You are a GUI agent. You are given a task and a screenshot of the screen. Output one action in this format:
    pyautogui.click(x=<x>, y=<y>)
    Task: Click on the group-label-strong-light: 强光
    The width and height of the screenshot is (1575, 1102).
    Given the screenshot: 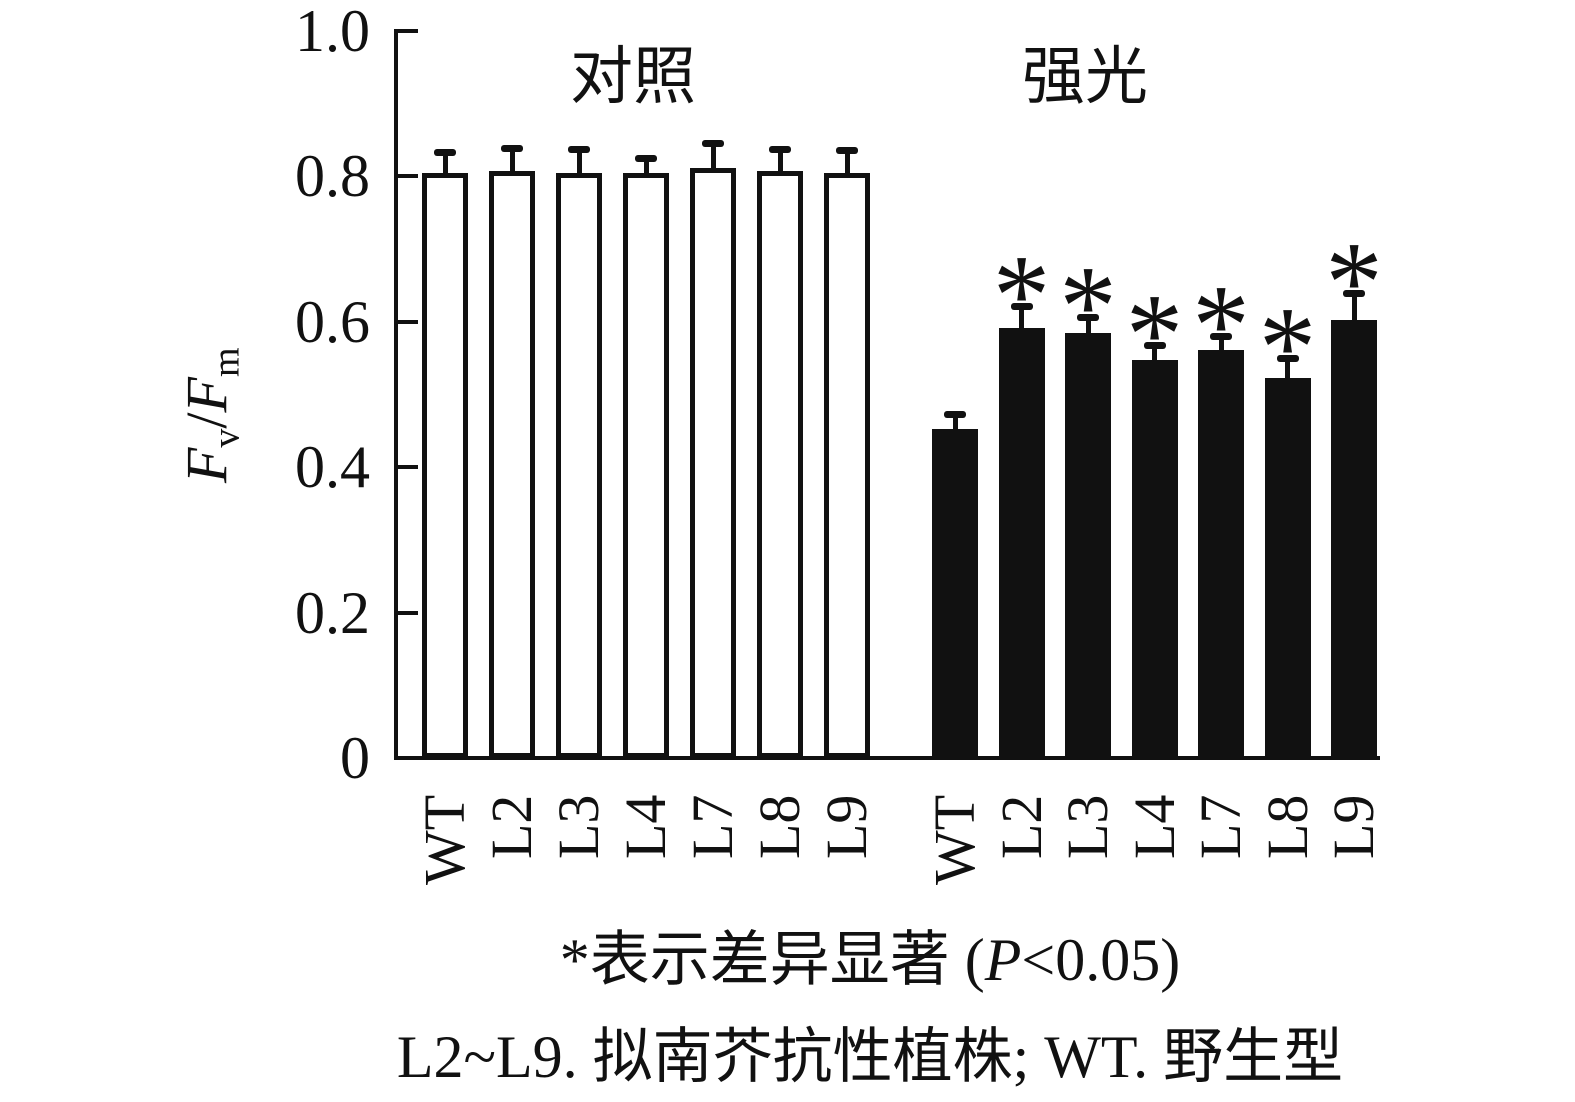 What is the action you would take?
    pyautogui.click(x=1085, y=77)
    